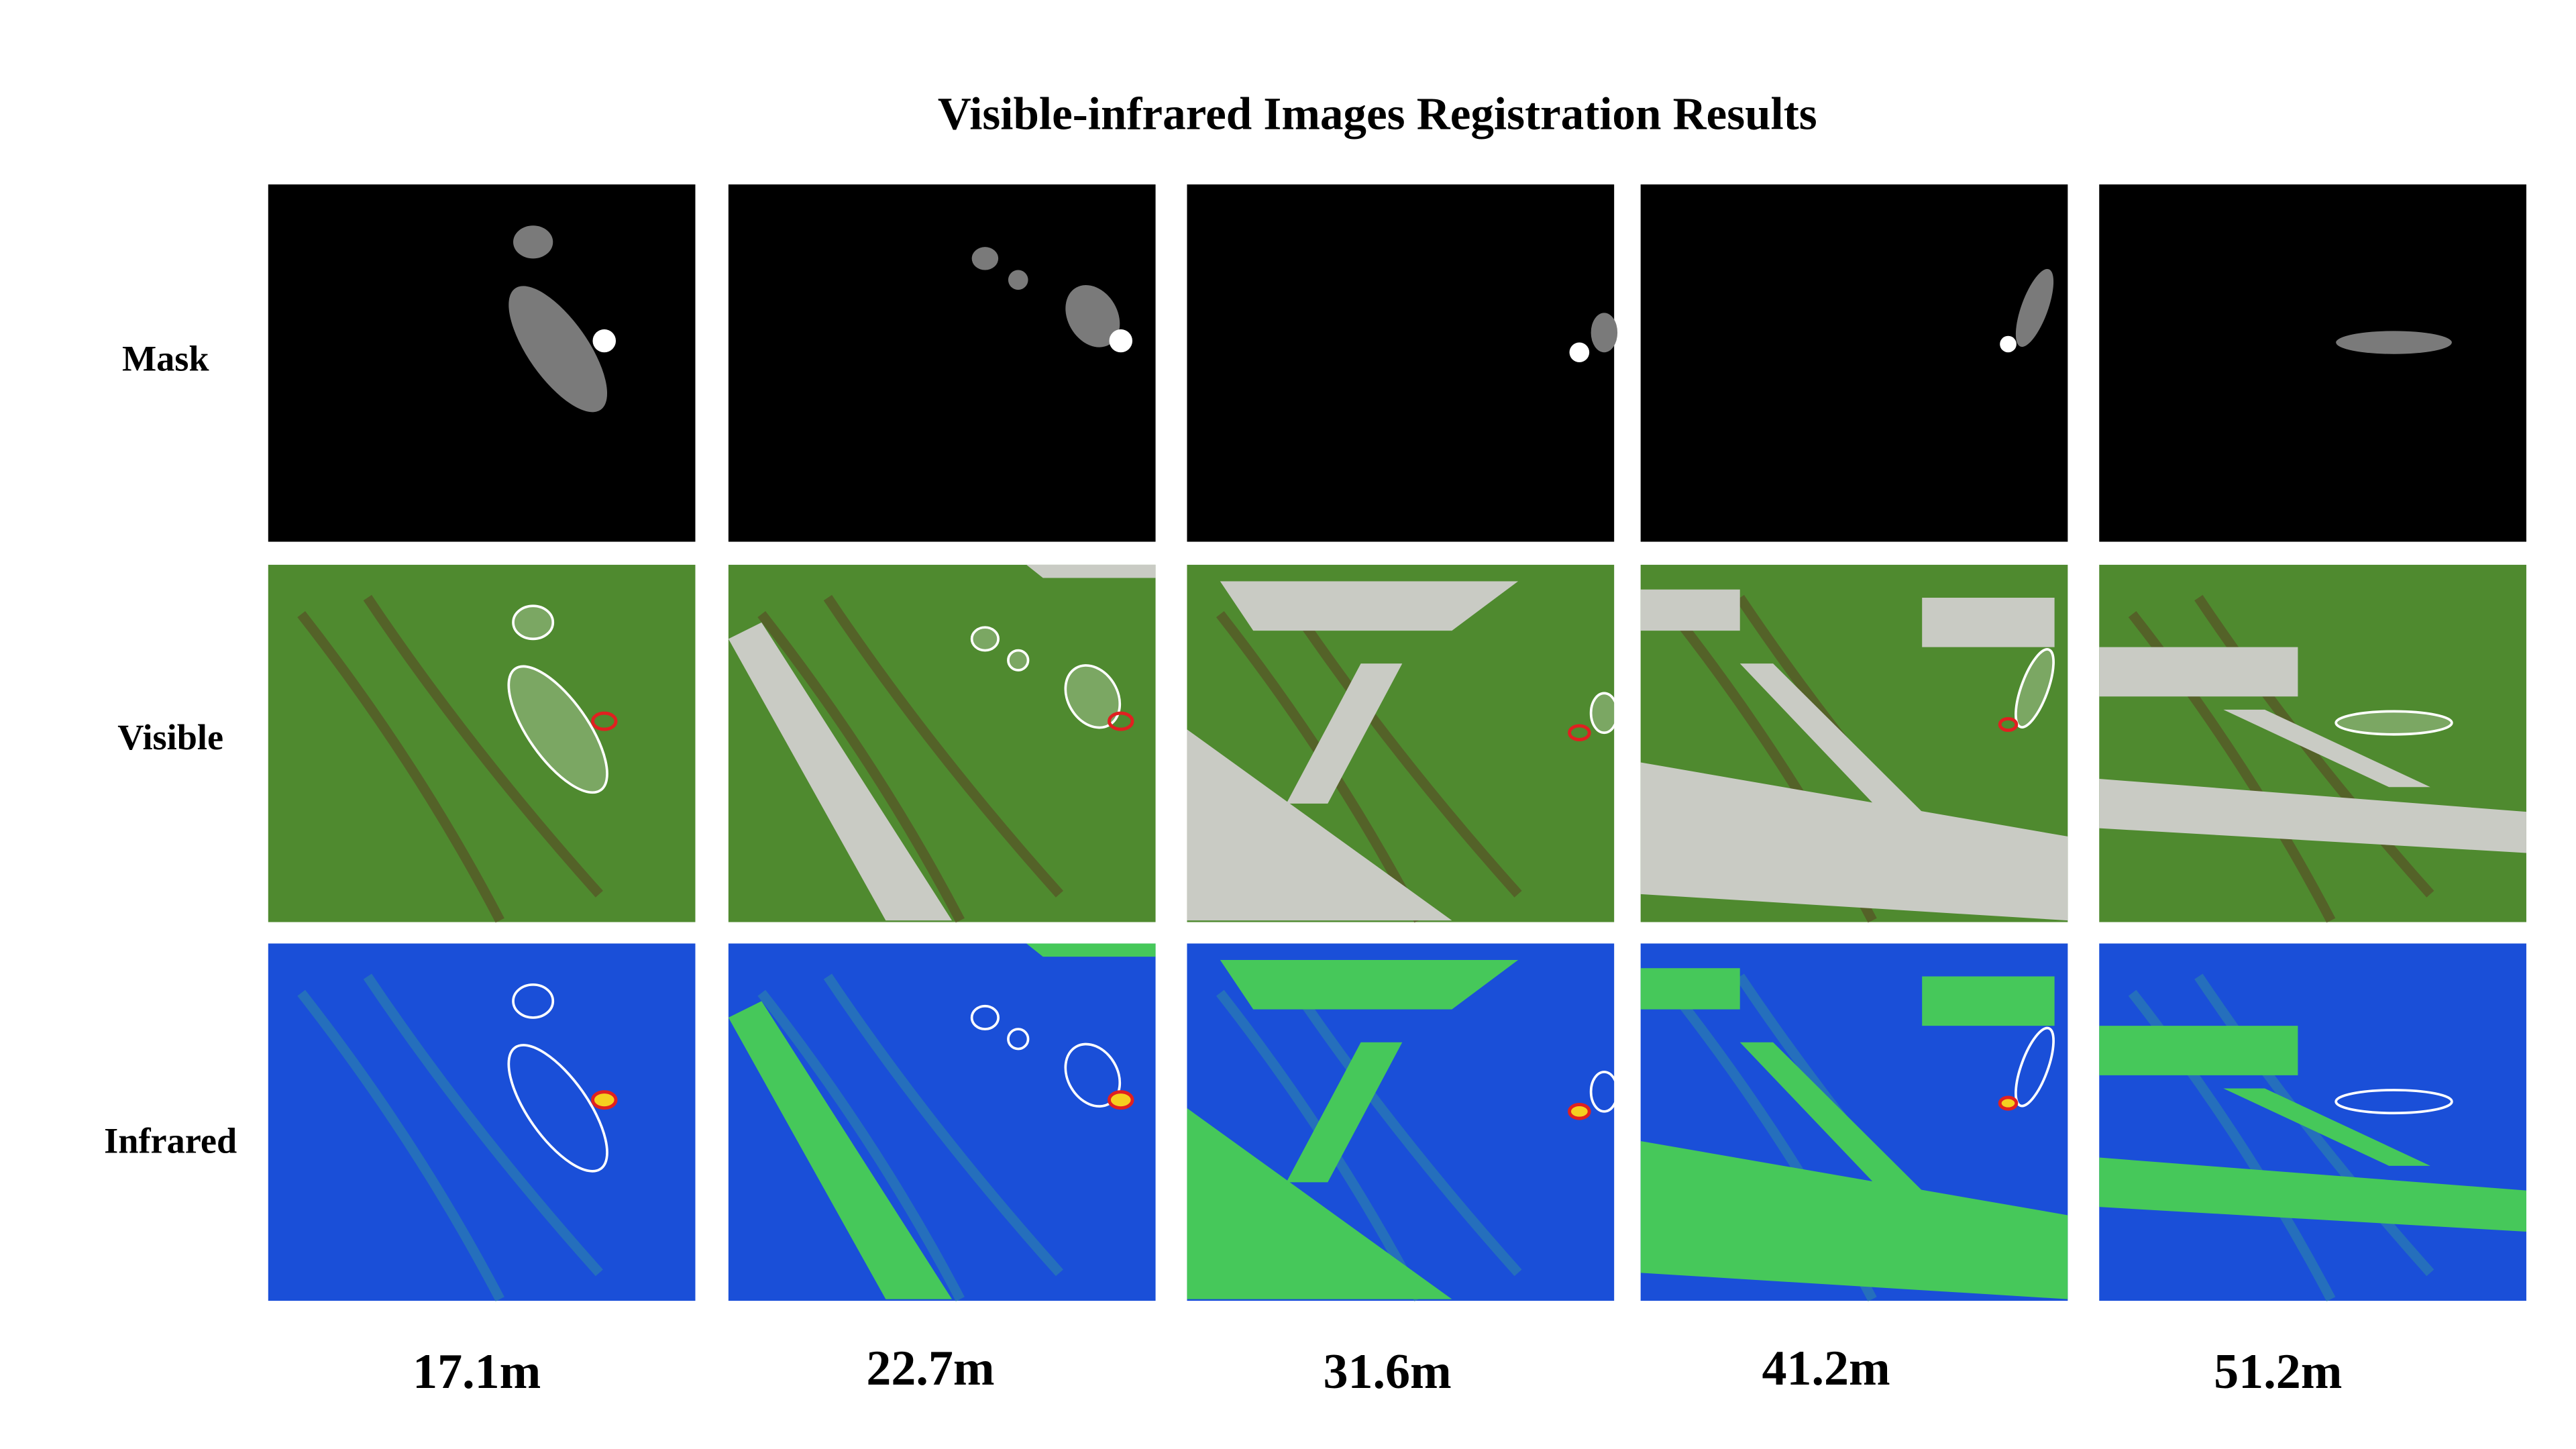  I want to click on row-label: Mask, so click(166, 359).